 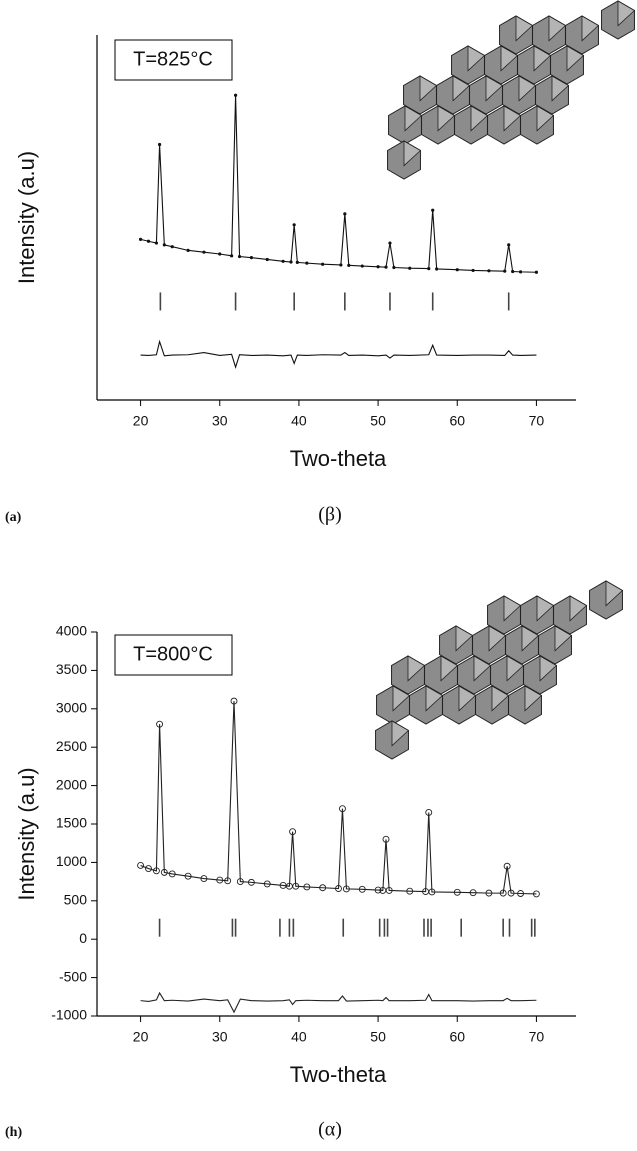 What do you see at coordinates (71, 708) in the screenshot?
I see `y-tick-label: 3000` at bounding box center [71, 708].